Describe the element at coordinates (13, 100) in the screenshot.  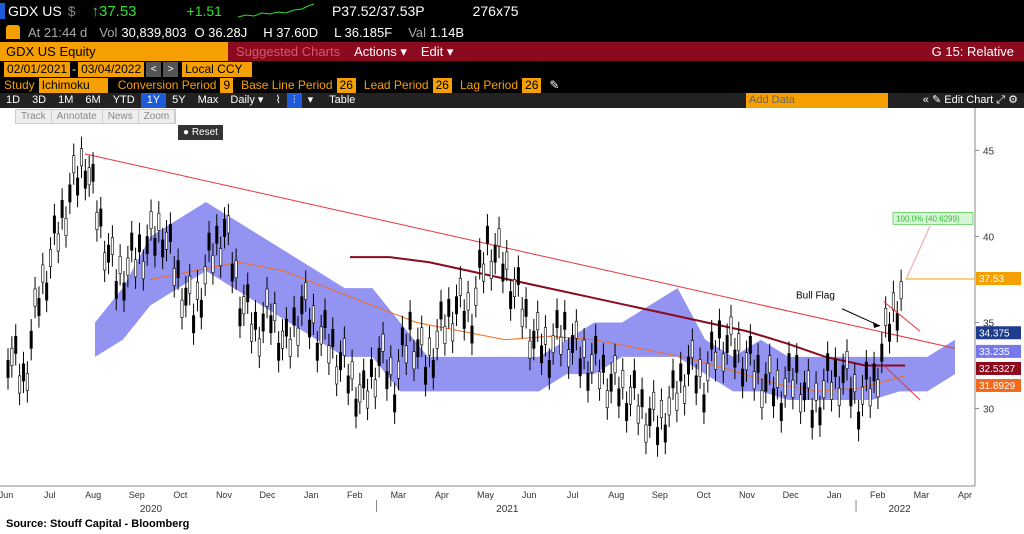
I see `period-1d: 1D` at that location.